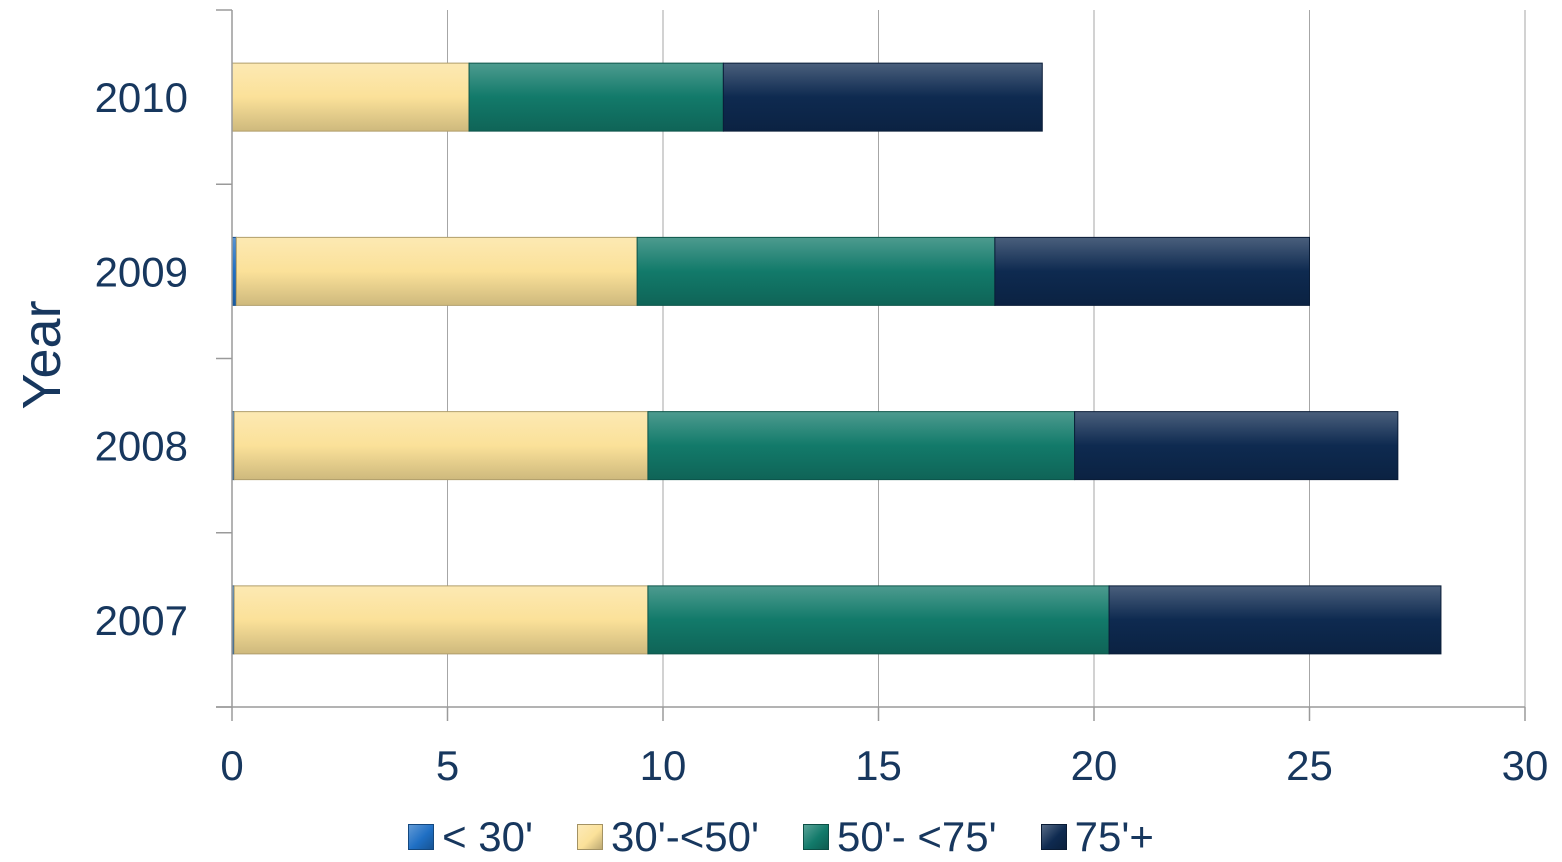 The width and height of the screenshot is (1562, 862). Describe the element at coordinates (141, 359) in the screenshot. I see `y-tick-labels: 2007 2008 2009 2010` at that location.